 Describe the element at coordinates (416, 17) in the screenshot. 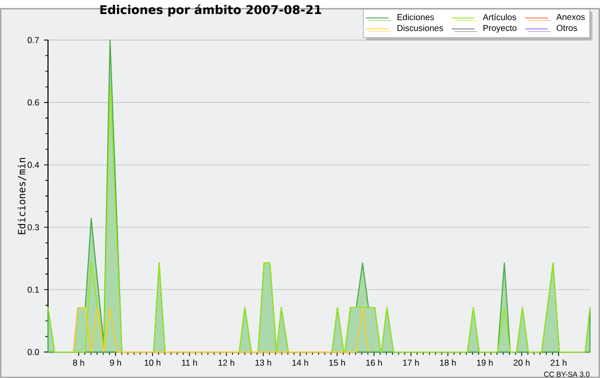

I see `legend-label: Ediciones` at that location.